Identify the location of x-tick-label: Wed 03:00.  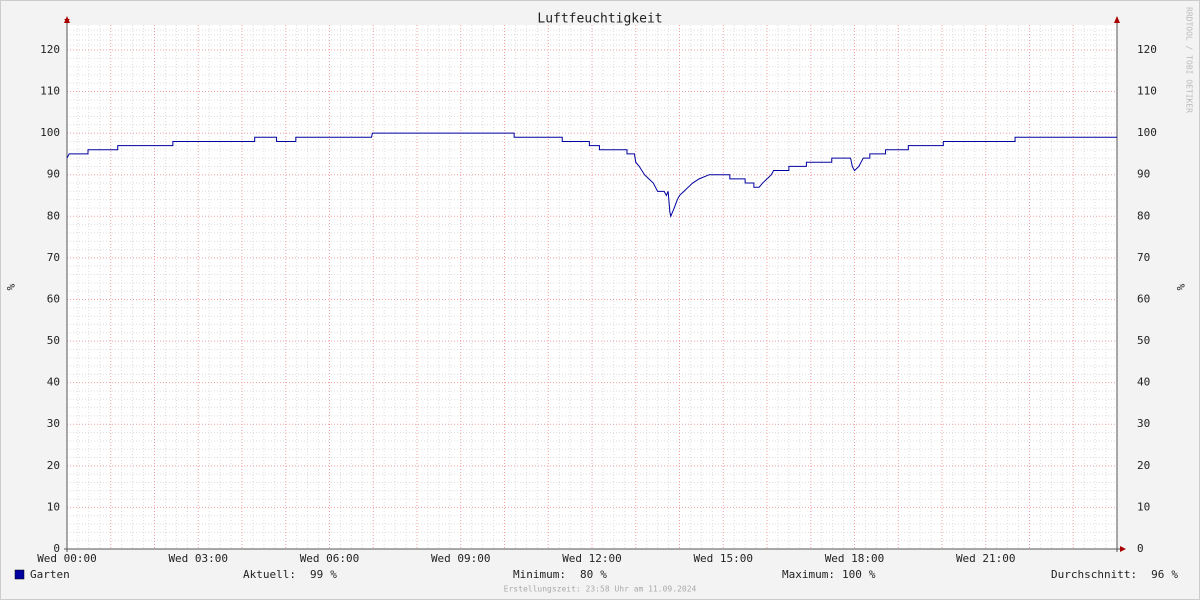
(198, 558).